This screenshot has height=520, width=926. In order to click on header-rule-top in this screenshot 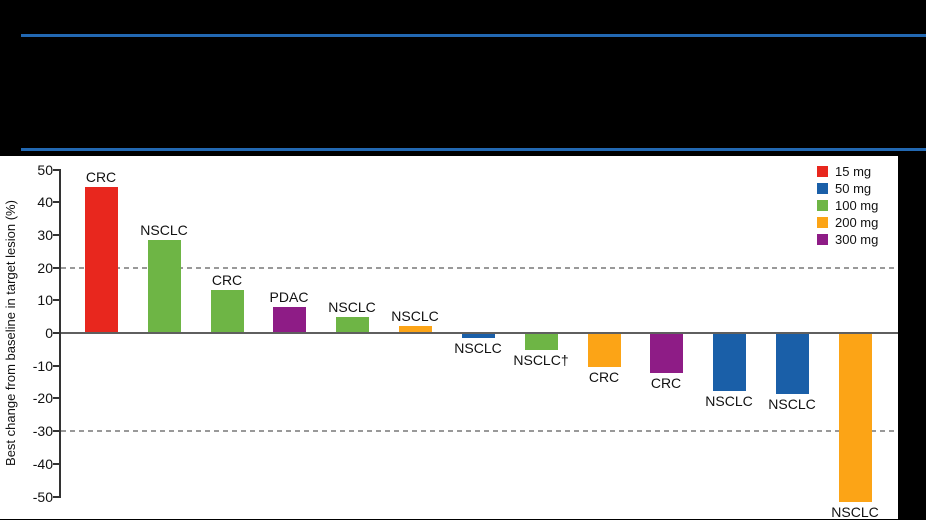, I will do `click(473, 35)`.